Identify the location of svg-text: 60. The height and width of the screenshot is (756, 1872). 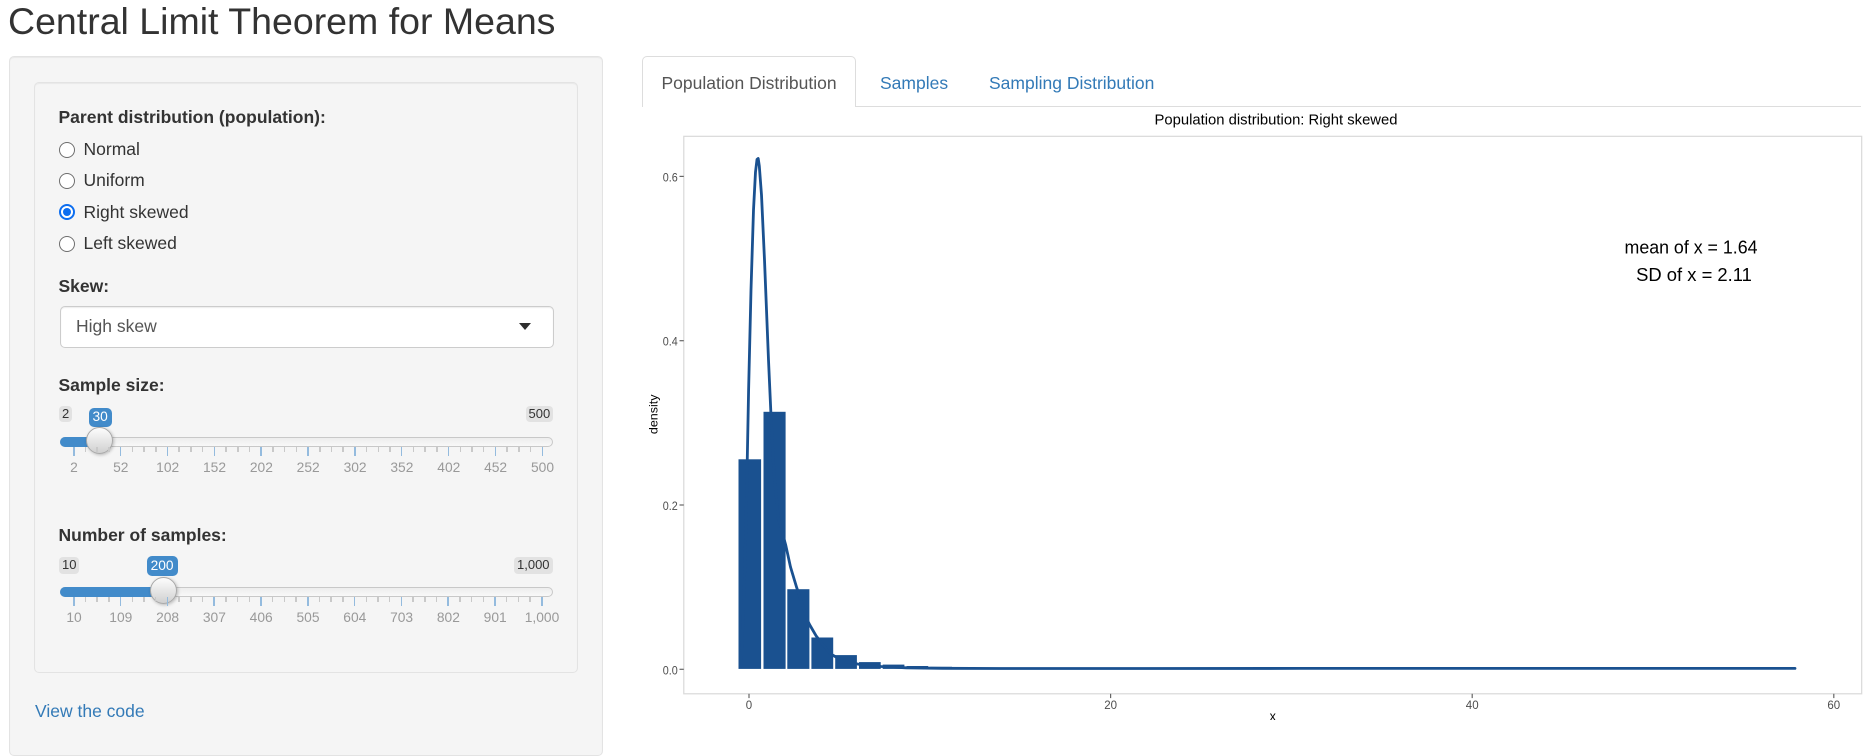
(1833, 706).